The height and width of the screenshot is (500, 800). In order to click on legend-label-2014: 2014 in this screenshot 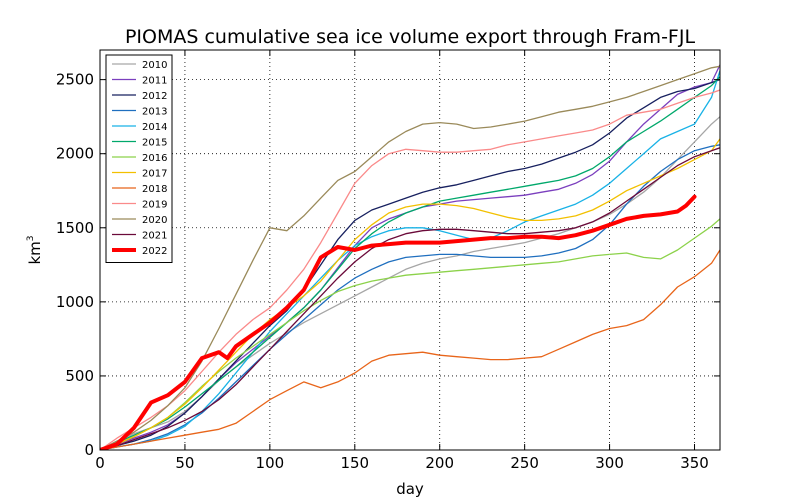, I will do `click(154, 127)`.